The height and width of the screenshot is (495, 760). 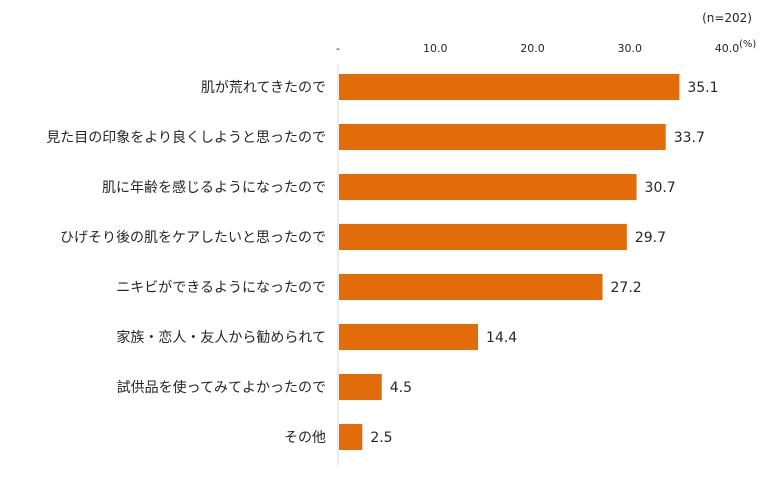 What do you see at coordinates (263, 88) in the screenshot?
I see `category-label: 肌が荒れてきたので` at bounding box center [263, 88].